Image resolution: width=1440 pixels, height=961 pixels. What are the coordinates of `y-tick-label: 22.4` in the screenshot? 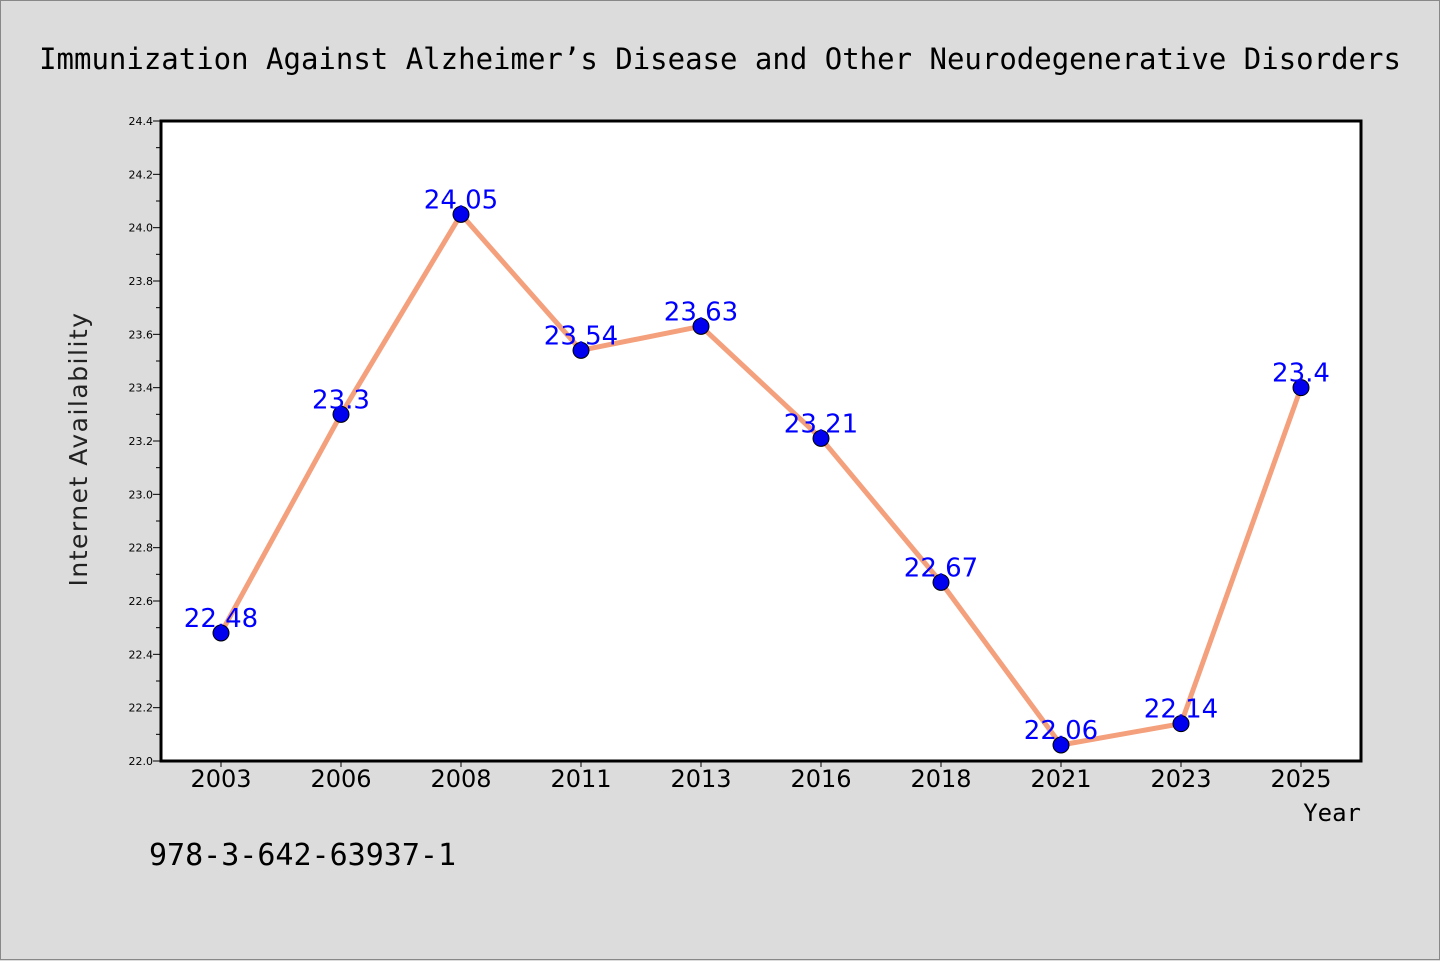 It's located at (141, 654).